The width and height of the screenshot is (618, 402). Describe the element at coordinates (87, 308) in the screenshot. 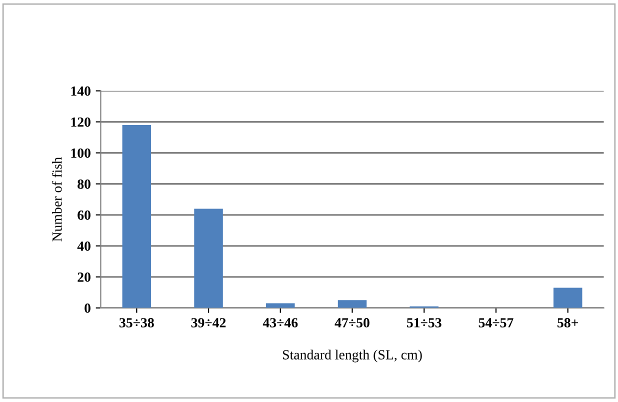

I see `y-tick-label: 0` at that location.